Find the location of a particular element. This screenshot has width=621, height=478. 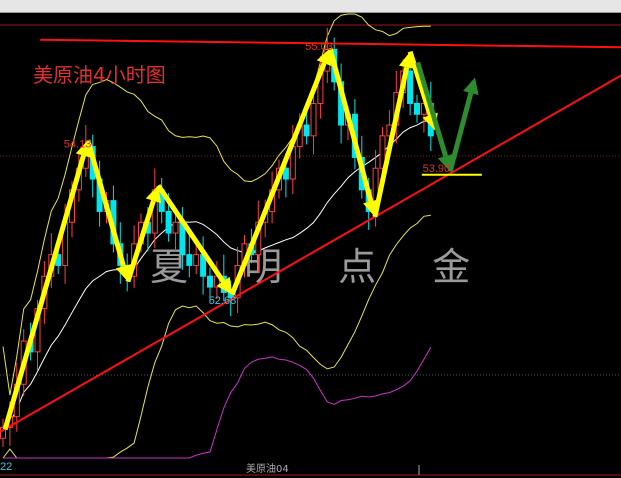

resistance-line is located at coordinates (330, 43).